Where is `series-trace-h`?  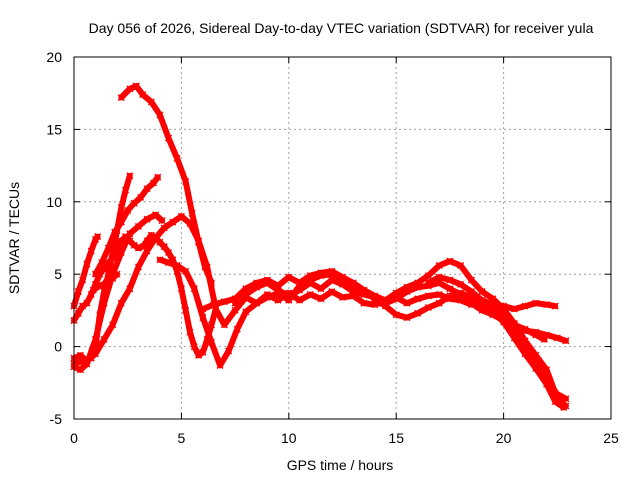
series-trace-h is located at coordinates (105, 282).